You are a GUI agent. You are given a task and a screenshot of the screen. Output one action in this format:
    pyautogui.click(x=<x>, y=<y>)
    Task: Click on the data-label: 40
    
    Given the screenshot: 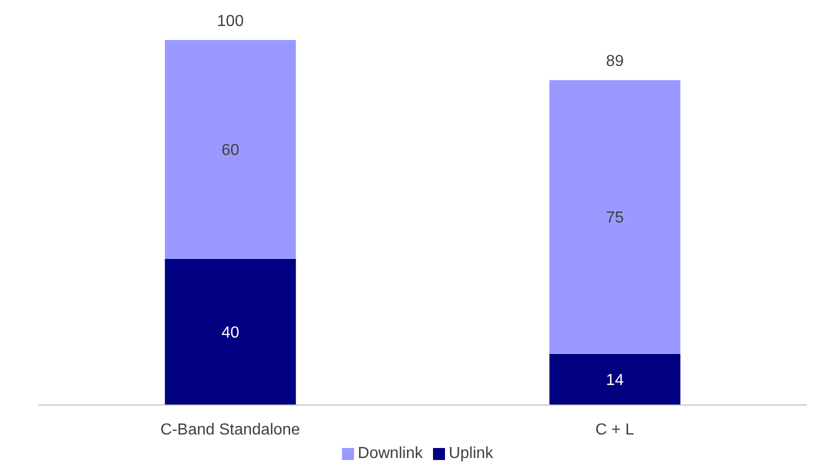 What is the action you would take?
    pyautogui.click(x=230, y=333)
    